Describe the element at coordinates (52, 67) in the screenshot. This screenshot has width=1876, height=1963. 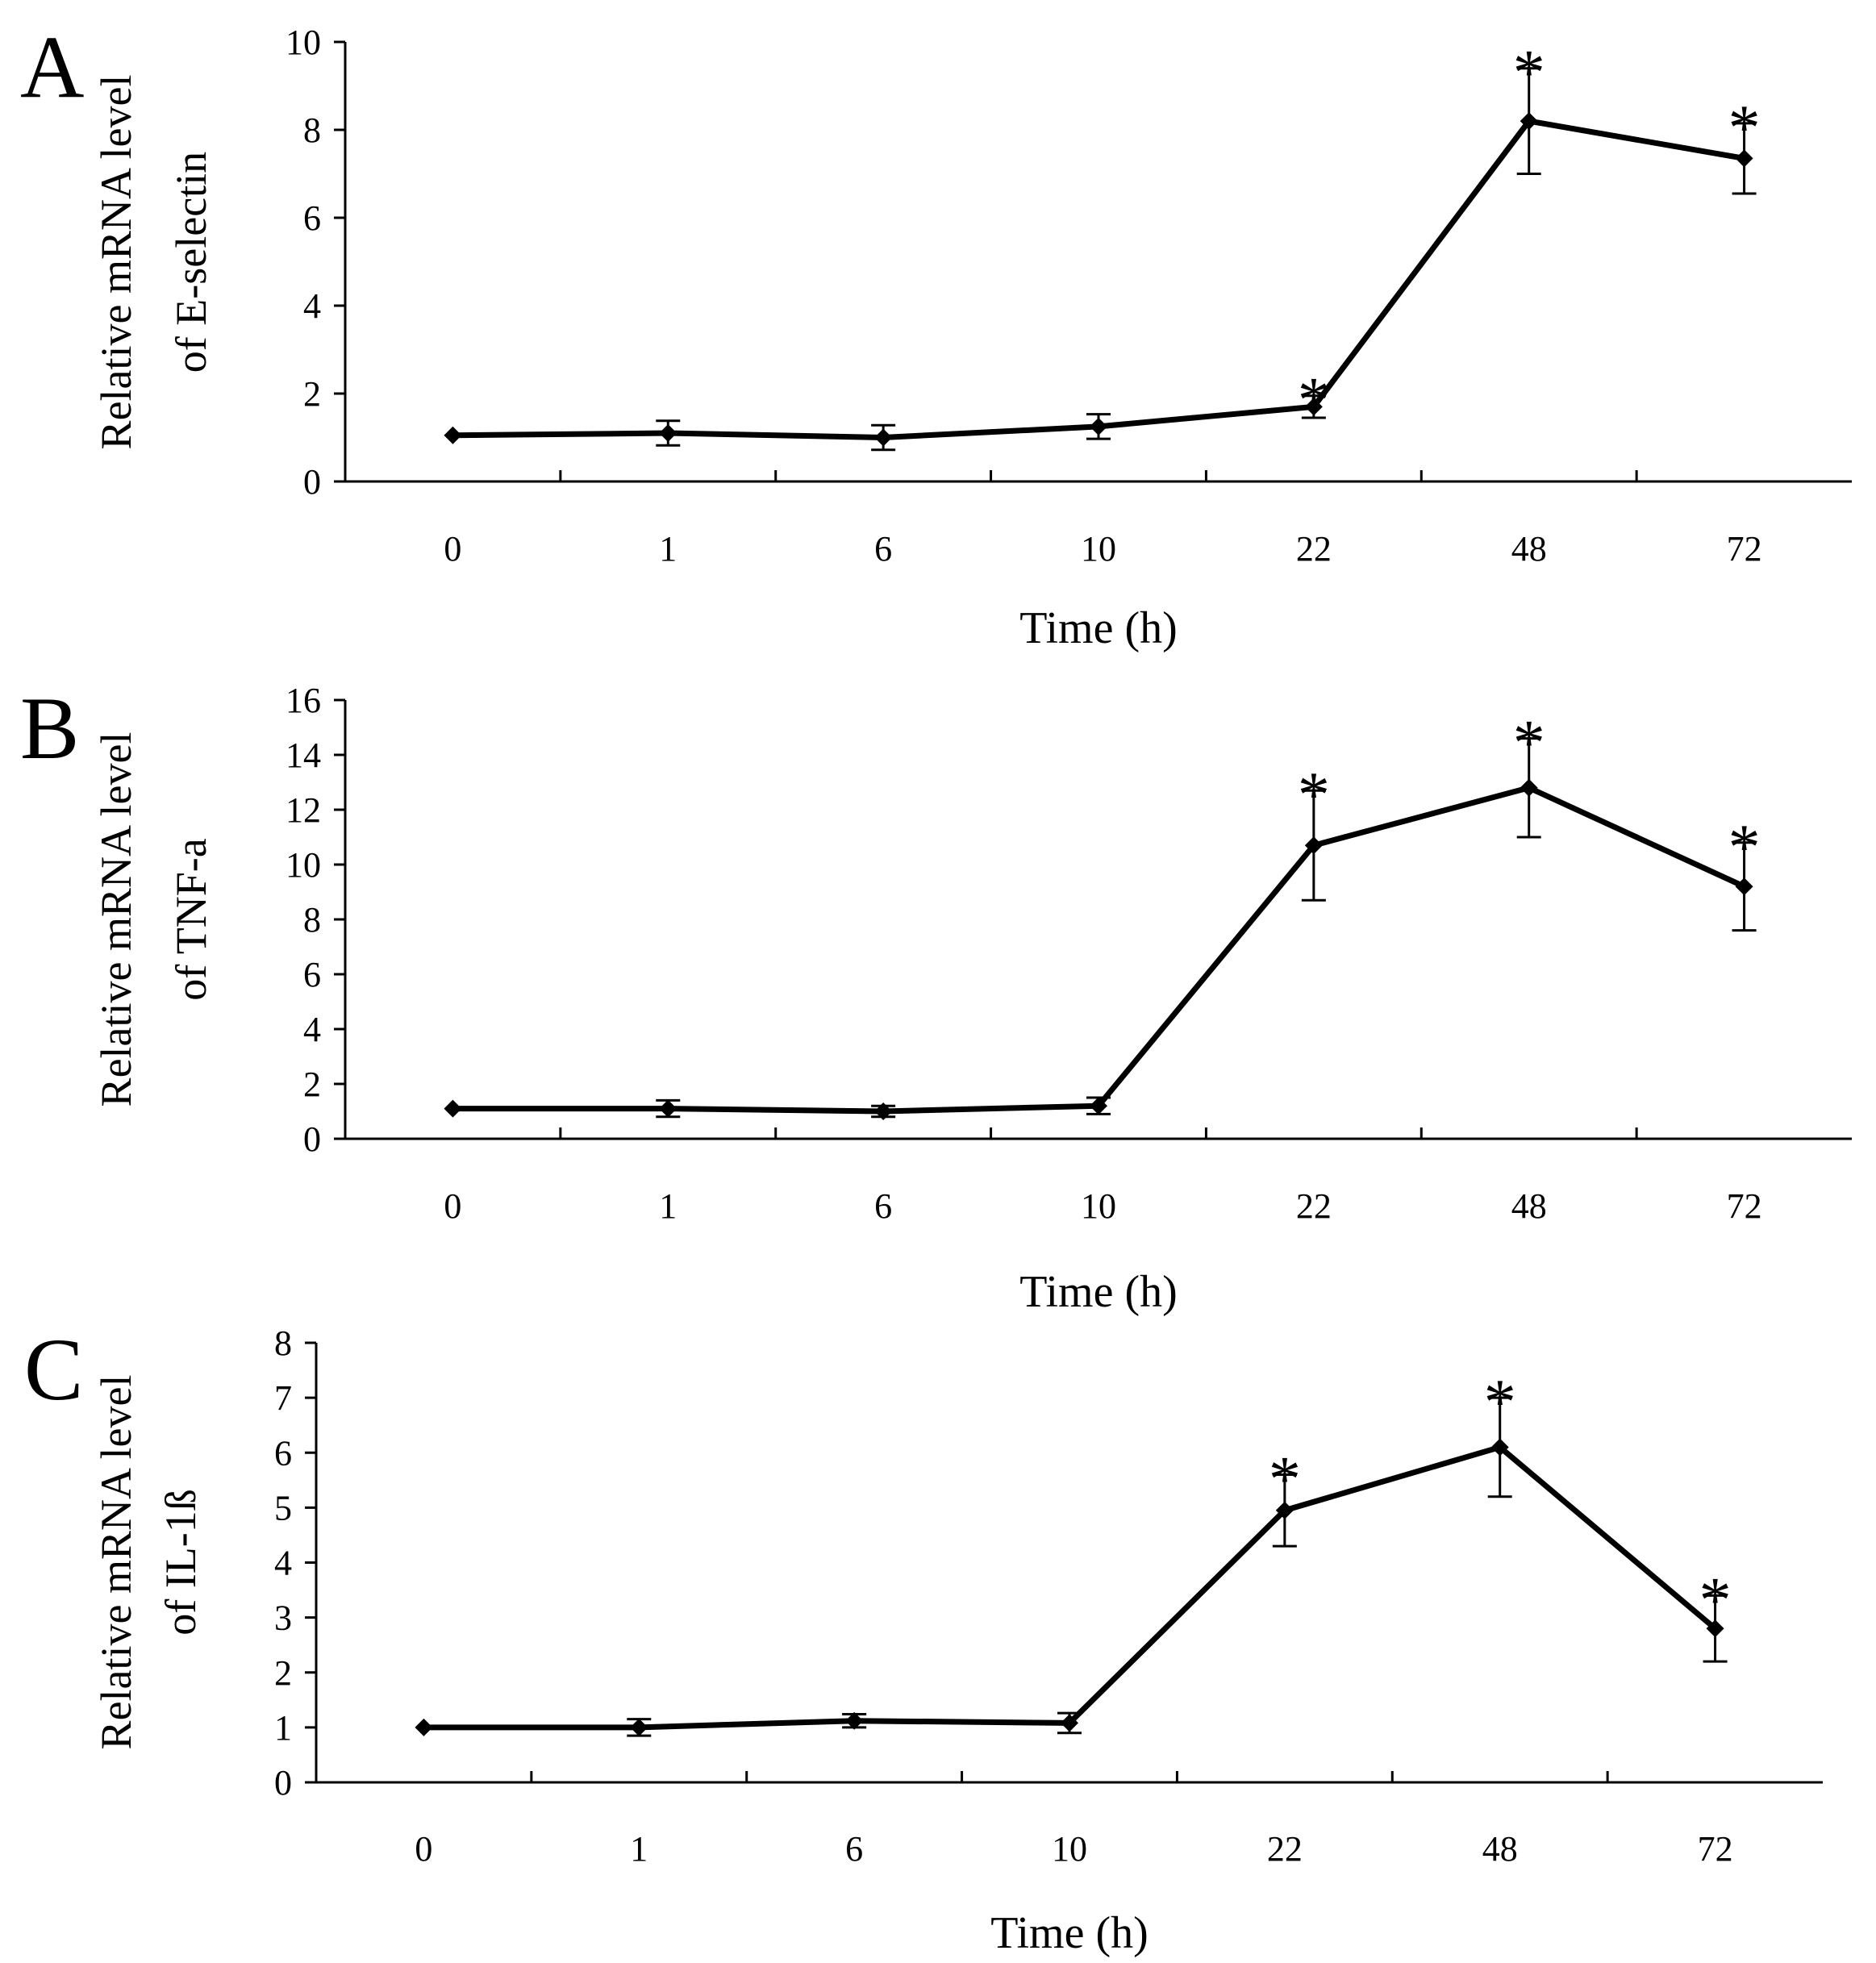
I see `panel-letter: A` at that location.